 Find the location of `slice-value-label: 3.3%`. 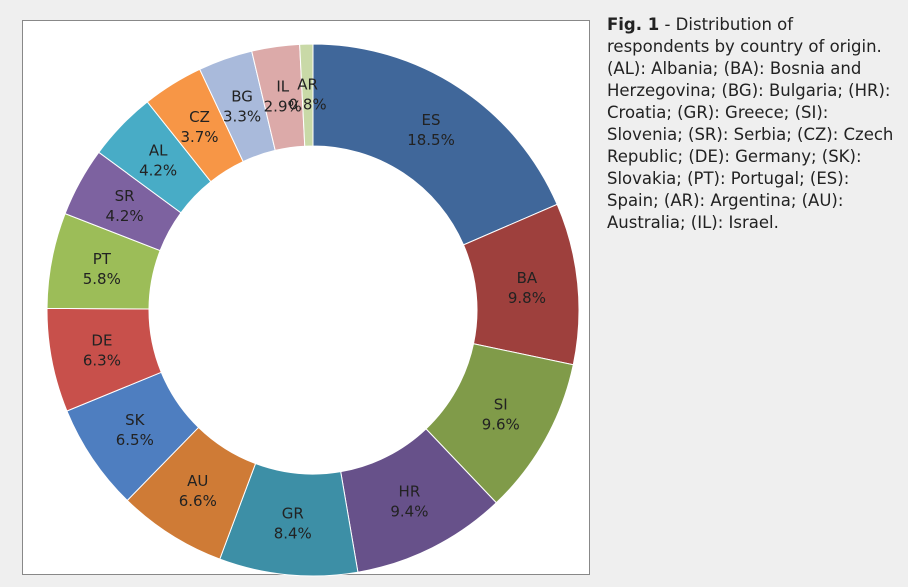

slice-value-label: 3.3% is located at coordinates (242, 117).